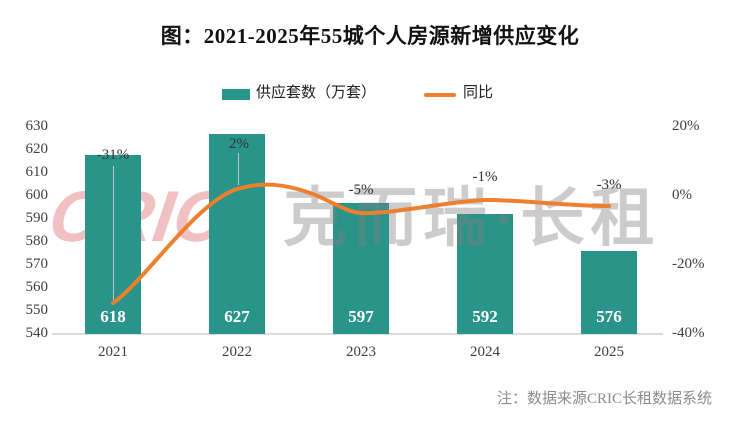 The image size is (740, 431). I want to click on pct-label-2025: -3%, so click(609, 185).